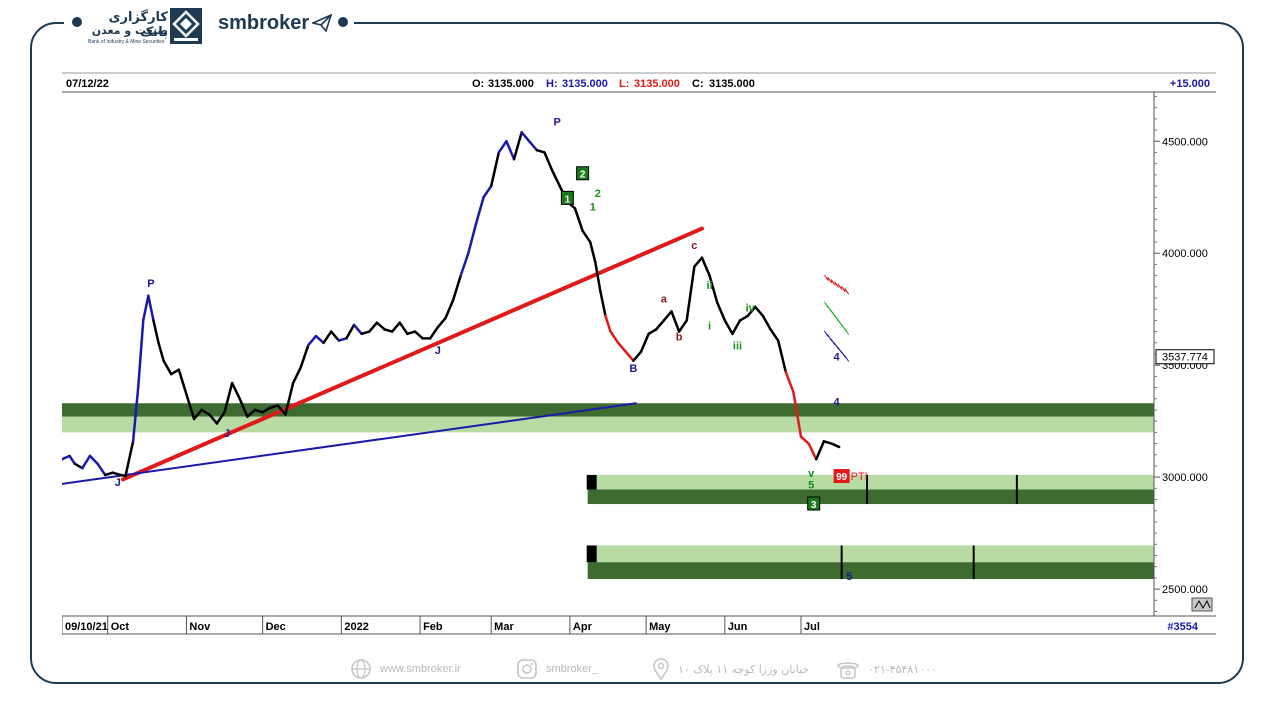 This screenshot has width=1280, height=711. What do you see at coordinates (126, 42) in the screenshot?
I see `broker-name-en: Bank of Industry & Mine Securities` at bounding box center [126, 42].